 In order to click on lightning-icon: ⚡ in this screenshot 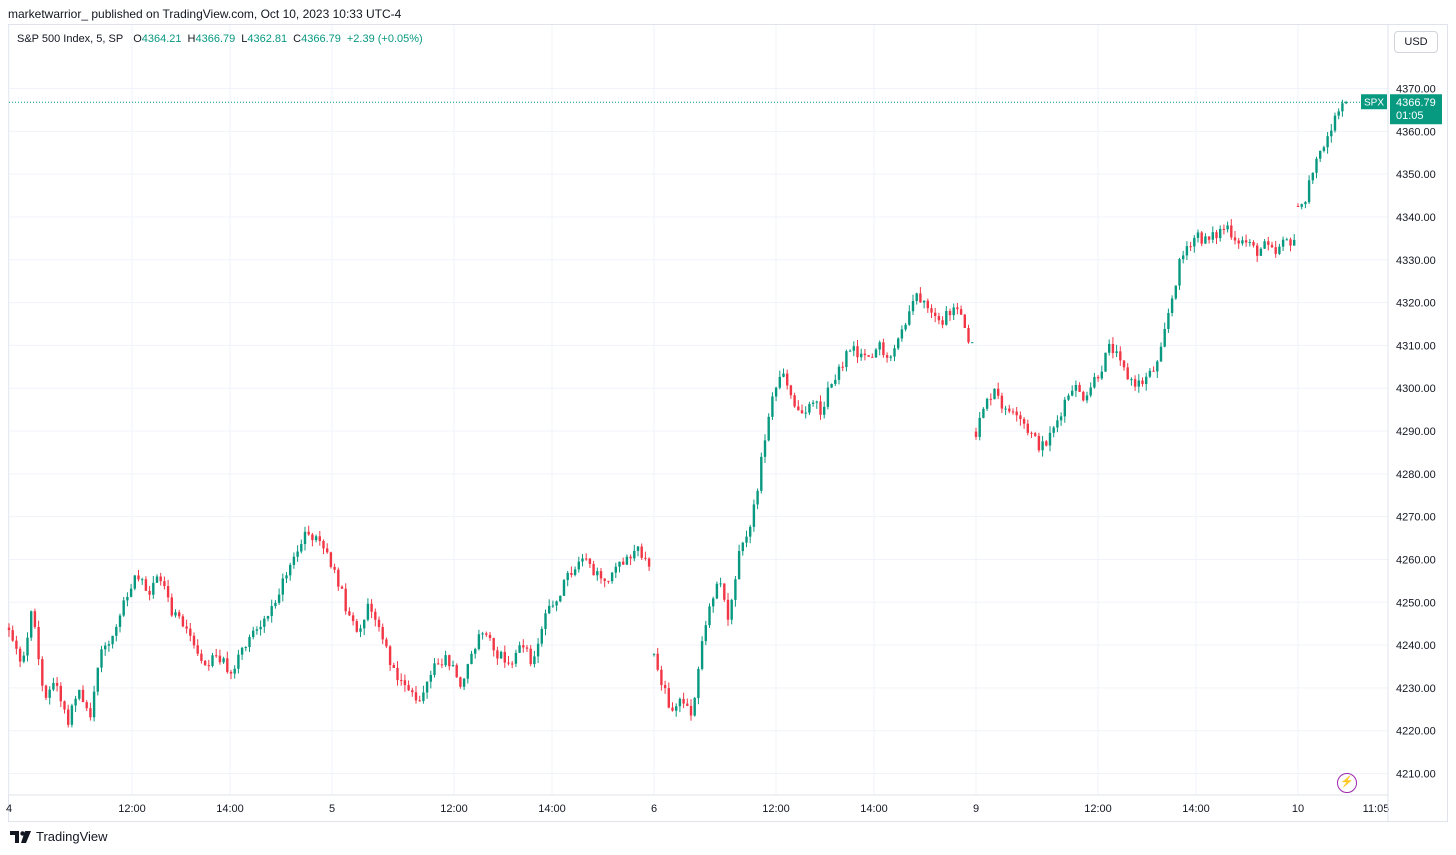, I will do `click(1347, 783)`.